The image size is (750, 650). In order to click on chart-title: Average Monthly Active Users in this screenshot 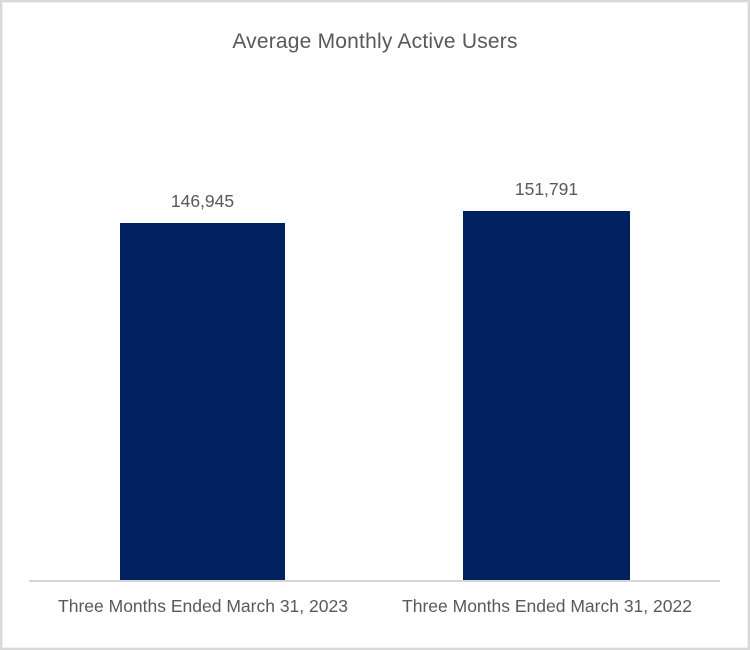, I will do `click(375, 41)`.